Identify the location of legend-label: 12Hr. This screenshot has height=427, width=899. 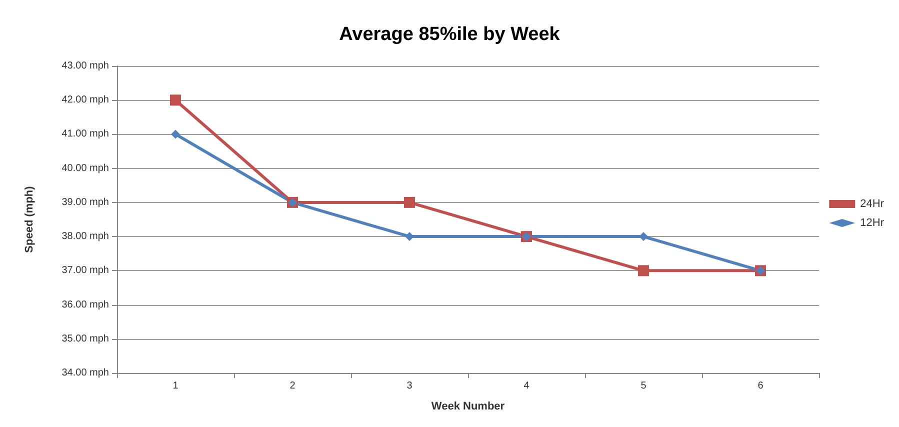
(872, 223).